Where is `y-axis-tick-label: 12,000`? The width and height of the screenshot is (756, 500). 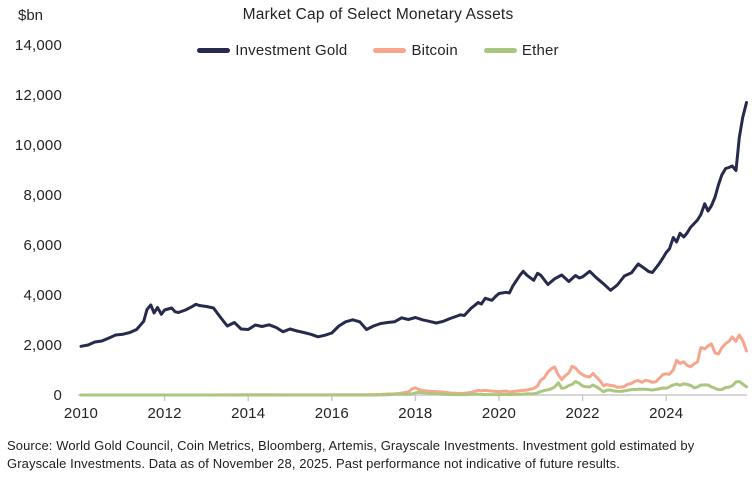
y-axis-tick-label: 12,000 is located at coordinates (38, 95).